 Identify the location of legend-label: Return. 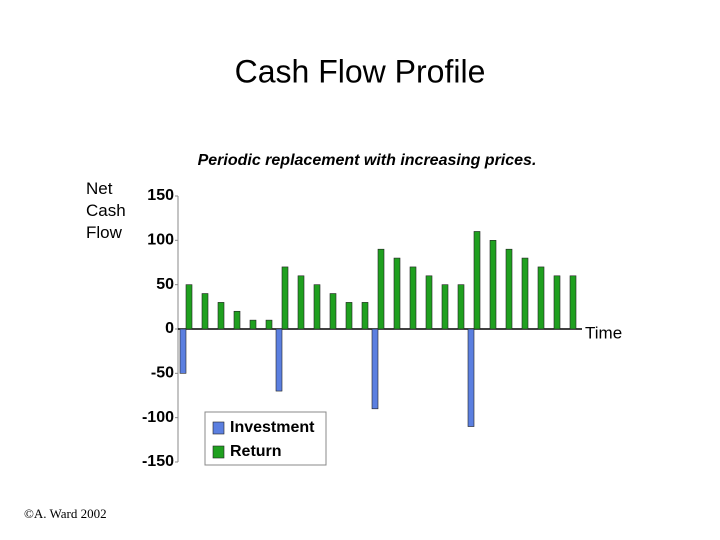
(256, 451).